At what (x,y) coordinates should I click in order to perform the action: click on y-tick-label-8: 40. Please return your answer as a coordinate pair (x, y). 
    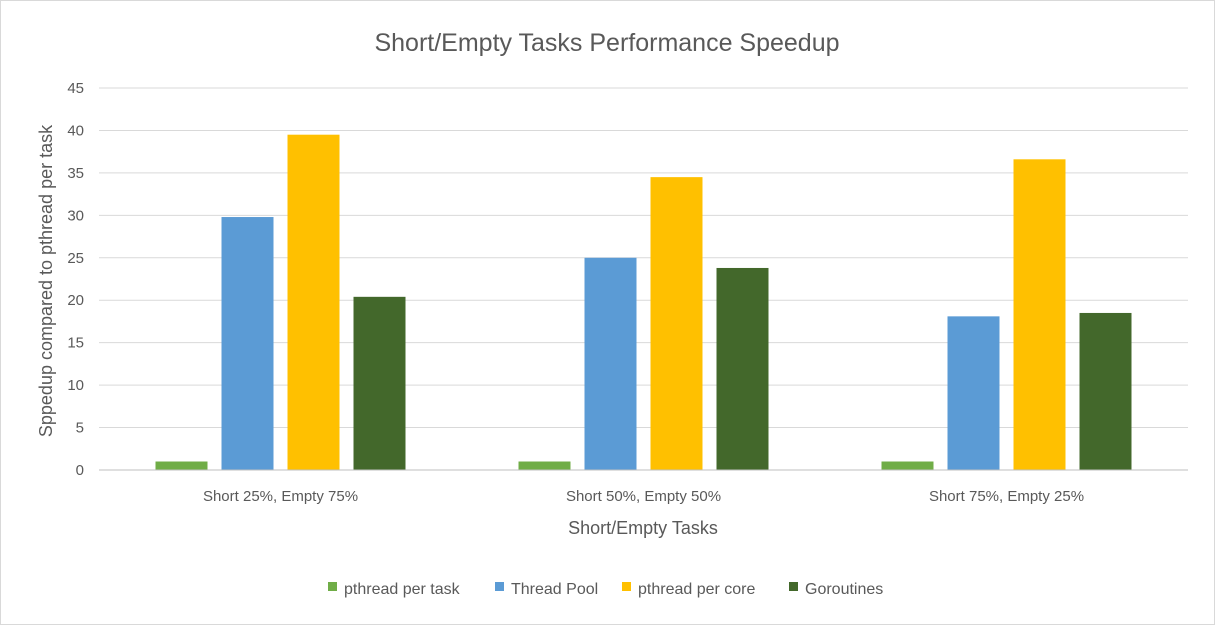
    Looking at the image, I should click on (75, 130).